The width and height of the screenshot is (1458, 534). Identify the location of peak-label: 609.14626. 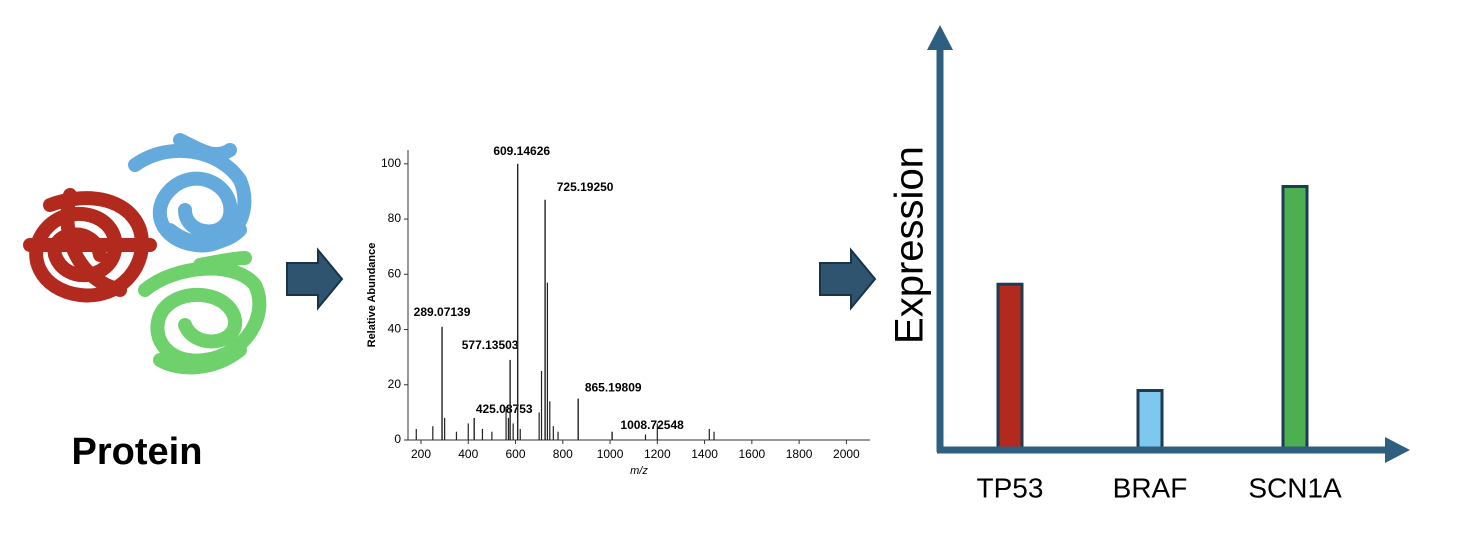
(521, 151).